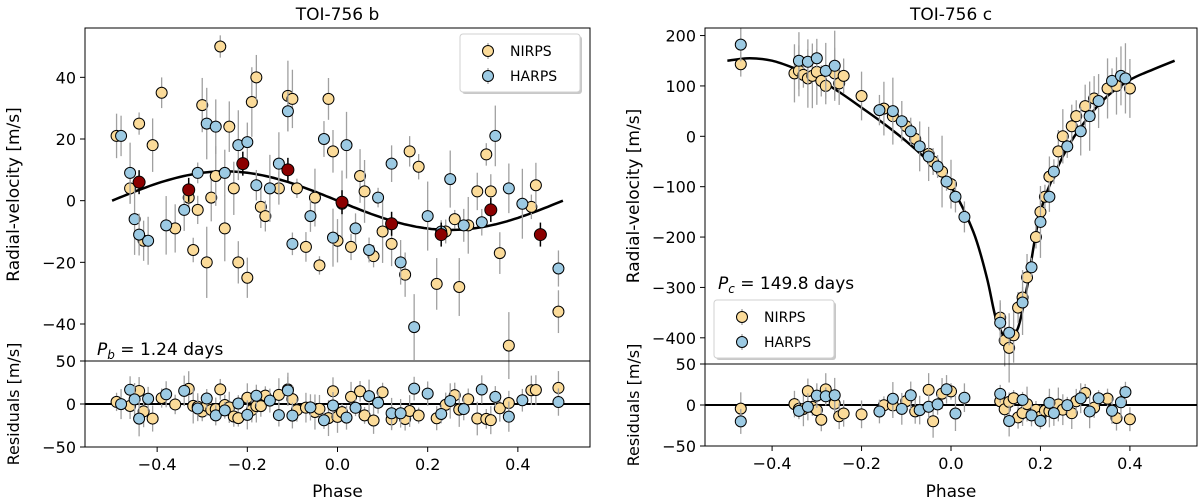 This screenshot has height=499, width=1200. I want to click on chart-title: TOI-756 b, so click(337, 15).